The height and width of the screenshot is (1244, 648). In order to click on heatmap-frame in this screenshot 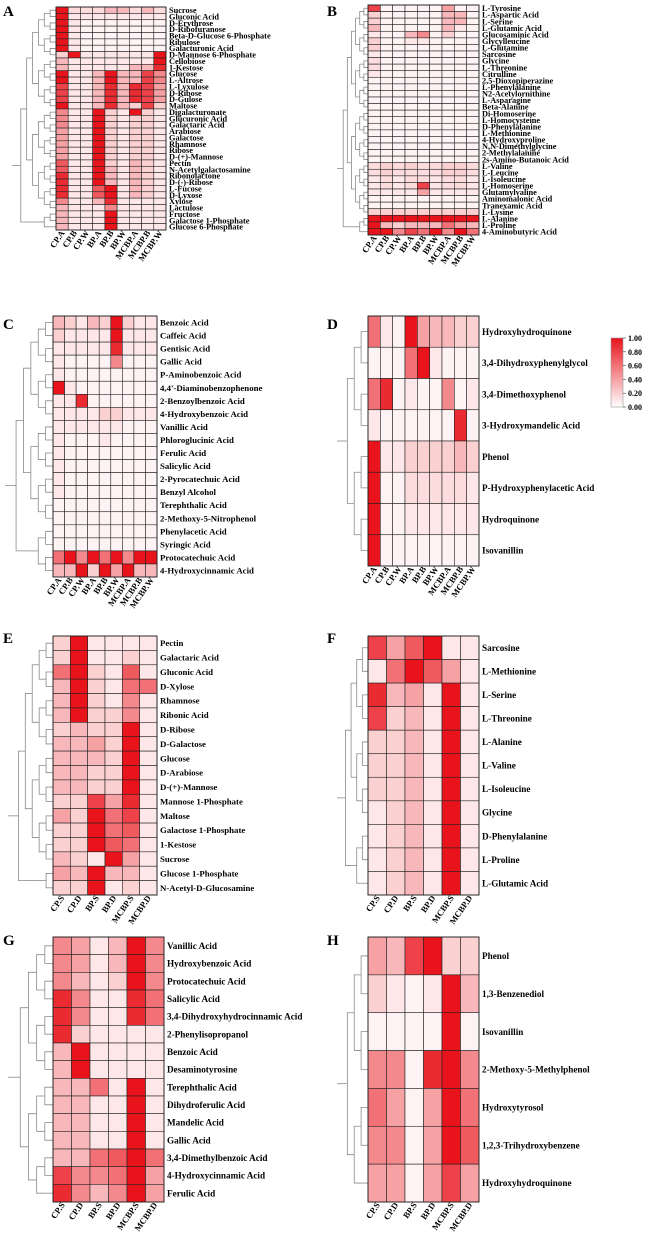, I will do `click(108, 1069)`.